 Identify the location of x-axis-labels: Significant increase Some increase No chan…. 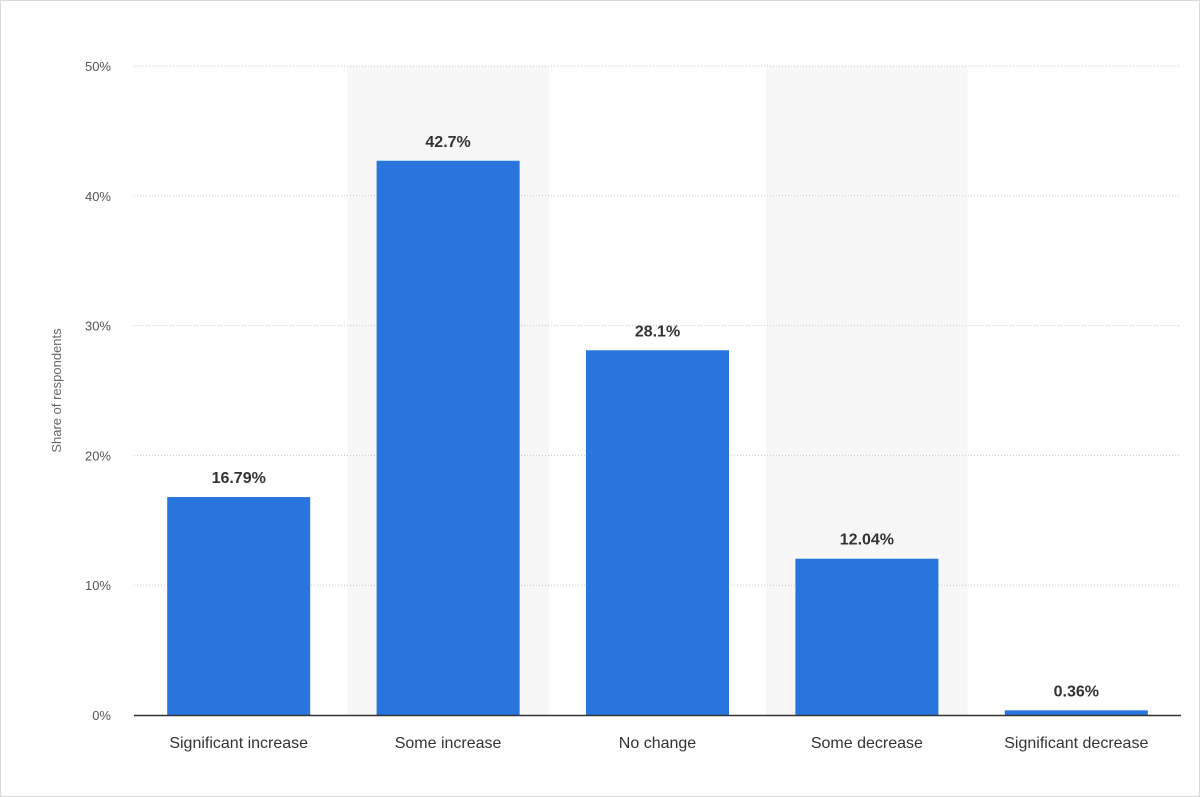
(658, 743).